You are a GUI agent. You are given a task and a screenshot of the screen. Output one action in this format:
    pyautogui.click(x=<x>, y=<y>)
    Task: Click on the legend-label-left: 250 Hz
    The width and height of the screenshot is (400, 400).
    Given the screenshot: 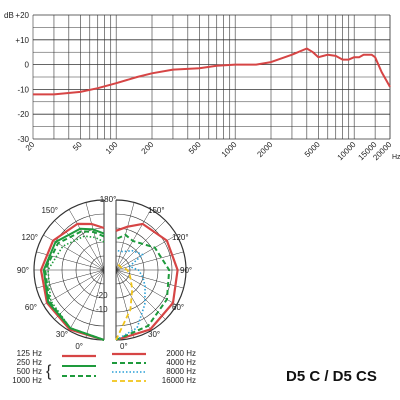 What is the action you would take?
    pyautogui.click(x=29, y=362)
    